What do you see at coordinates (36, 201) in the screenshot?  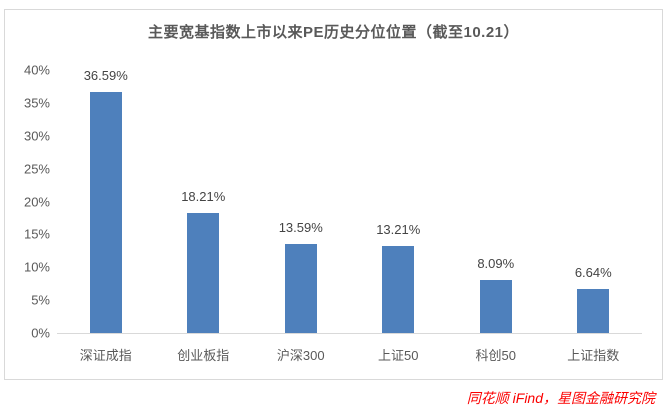 I see `y-axis-tick-label: 20%` at bounding box center [36, 201].